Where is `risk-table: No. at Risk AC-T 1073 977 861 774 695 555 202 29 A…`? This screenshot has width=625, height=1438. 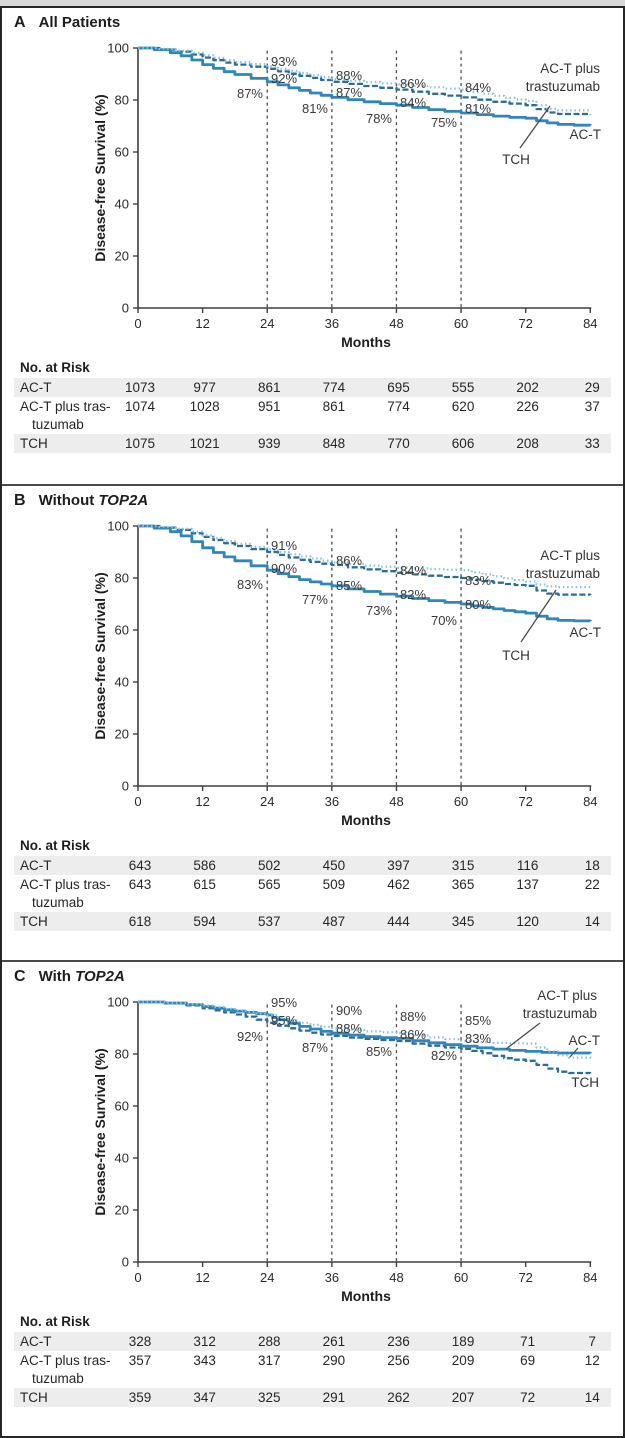 risk-table: No. at Risk AC-T 1073 977 861 774 695 555 202 29 A… is located at coordinates (312, 406).